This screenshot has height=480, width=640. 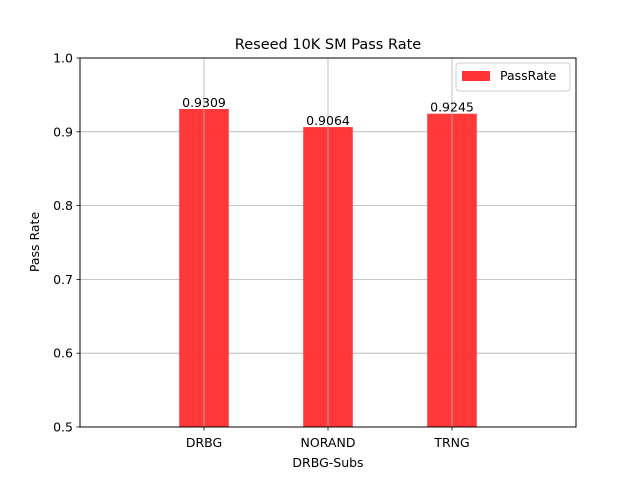 What do you see at coordinates (63, 205) in the screenshot?
I see `y-tick-label: 0.8` at bounding box center [63, 205].